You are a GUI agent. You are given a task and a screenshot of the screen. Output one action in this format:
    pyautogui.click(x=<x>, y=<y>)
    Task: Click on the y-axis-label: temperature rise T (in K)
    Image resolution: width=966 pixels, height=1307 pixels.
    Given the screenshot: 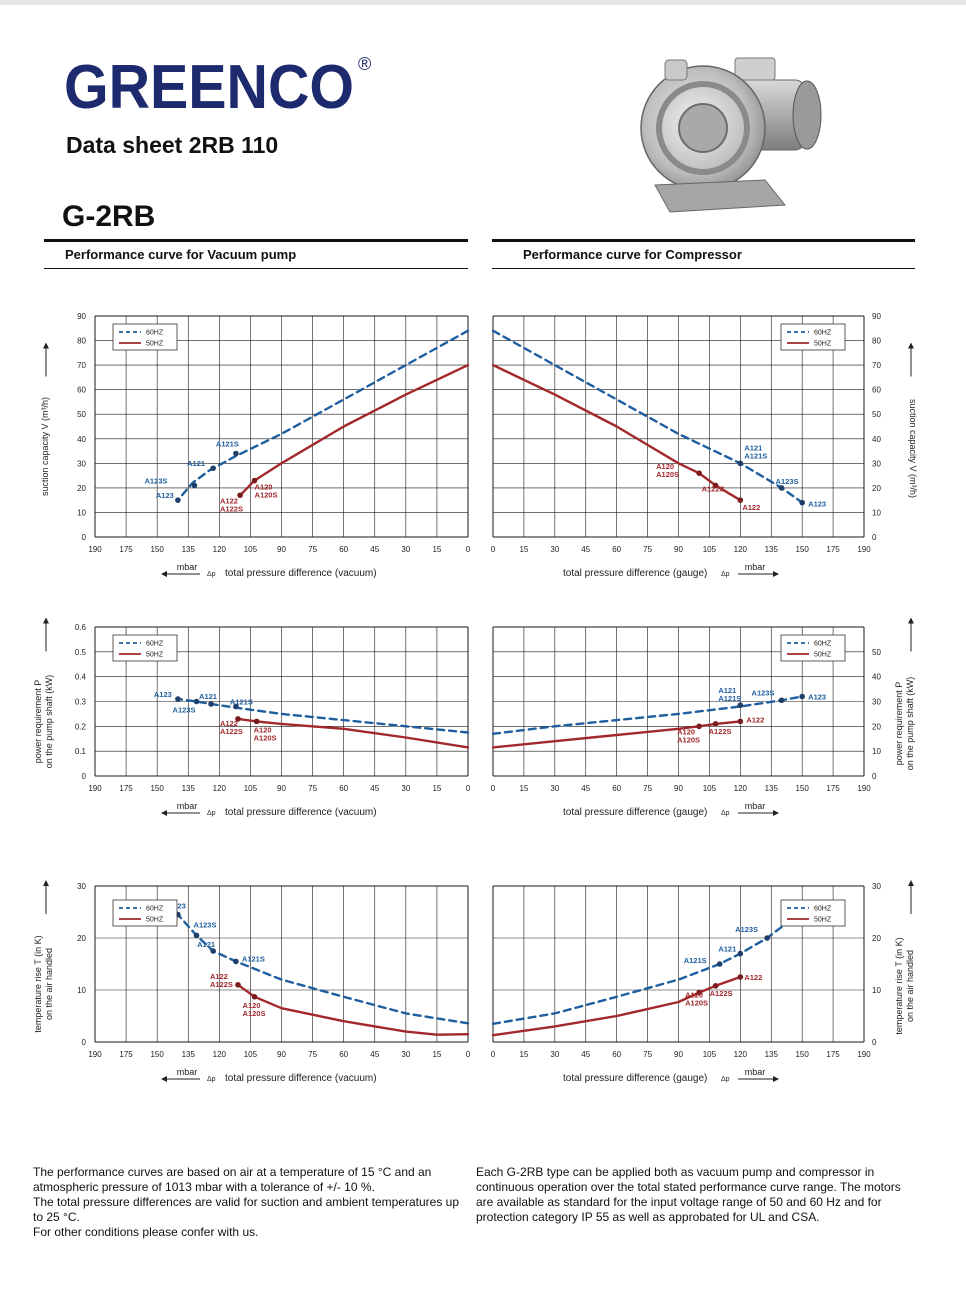 What is the action you would take?
    pyautogui.click(x=899, y=985)
    